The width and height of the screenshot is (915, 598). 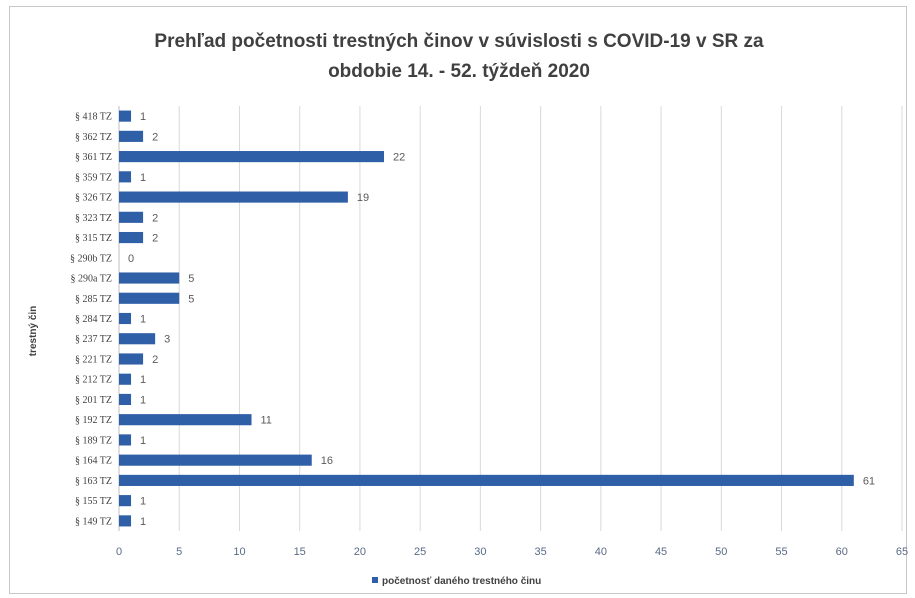 I want to click on category-label: § 221 TZ, so click(x=93, y=359).